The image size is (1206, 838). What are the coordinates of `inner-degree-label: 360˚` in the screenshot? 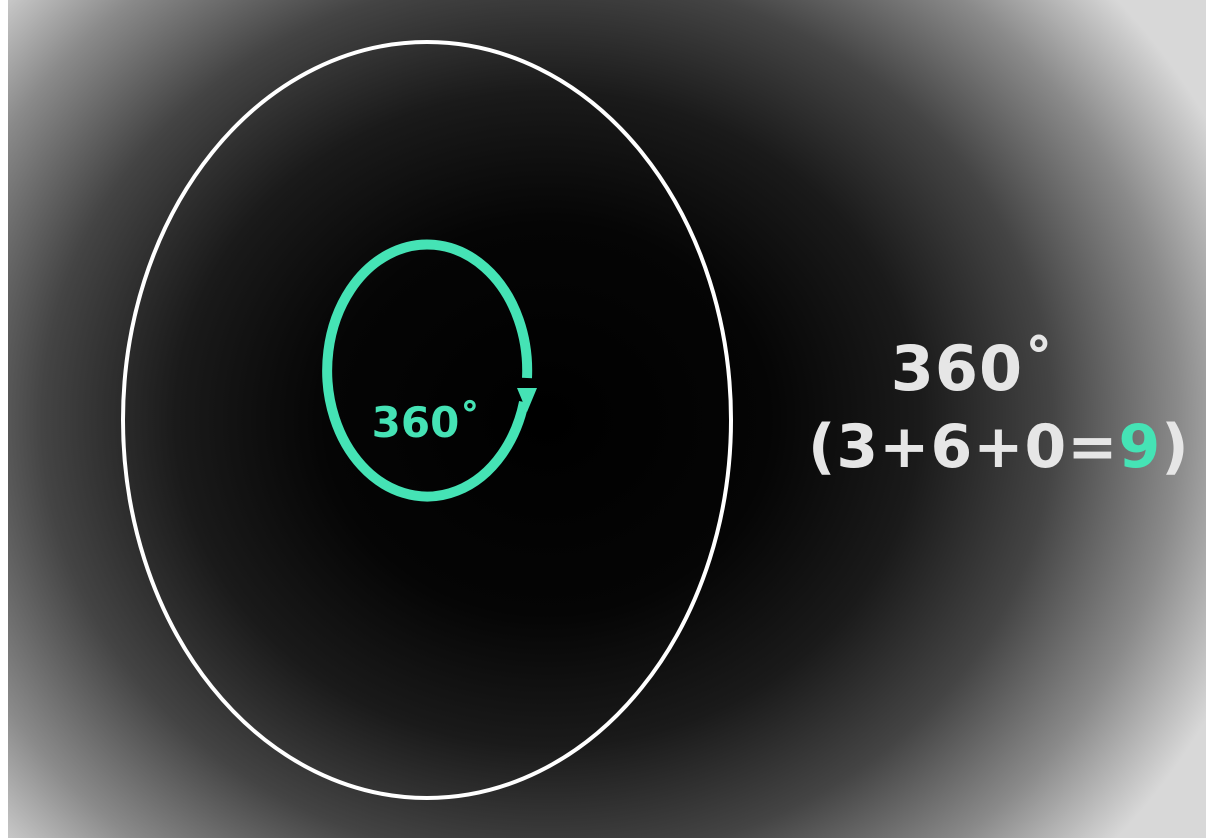 It's located at (426, 422).